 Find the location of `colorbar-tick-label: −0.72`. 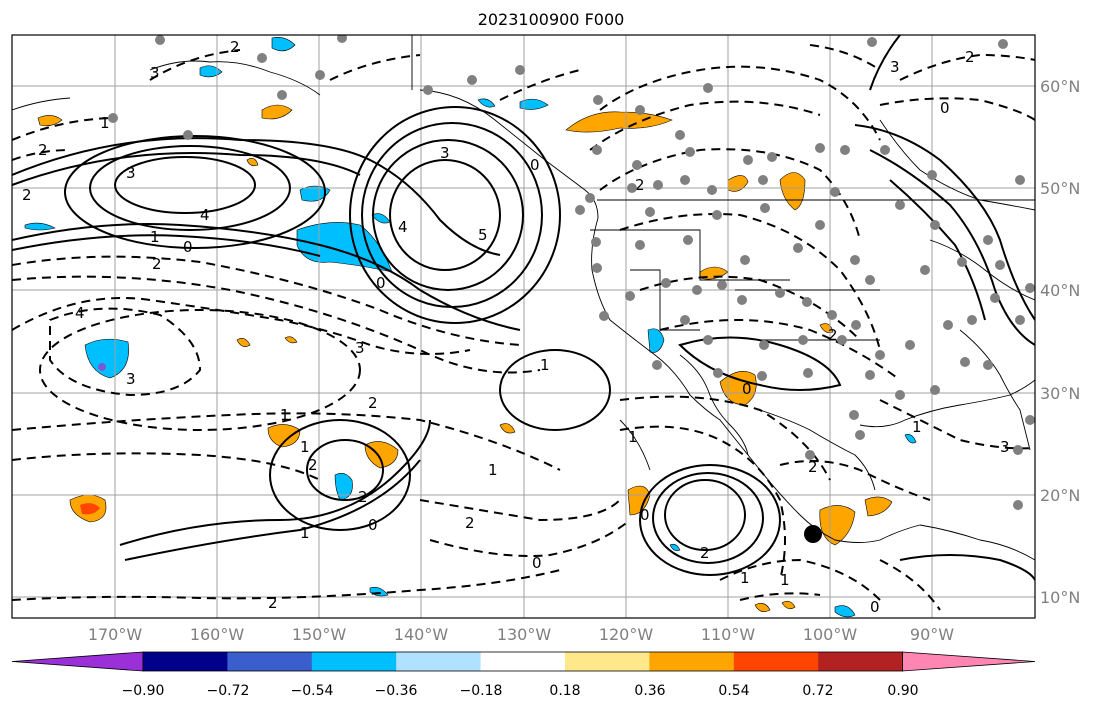

colorbar-tick-label: −0.72 is located at coordinates (228, 691).